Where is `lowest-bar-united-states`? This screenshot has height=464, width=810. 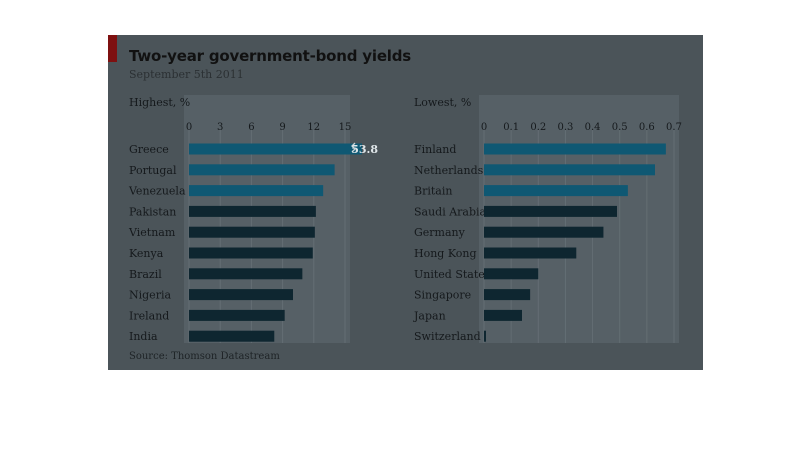
lowest-bar-united-states is located at coordinates (511, 274).